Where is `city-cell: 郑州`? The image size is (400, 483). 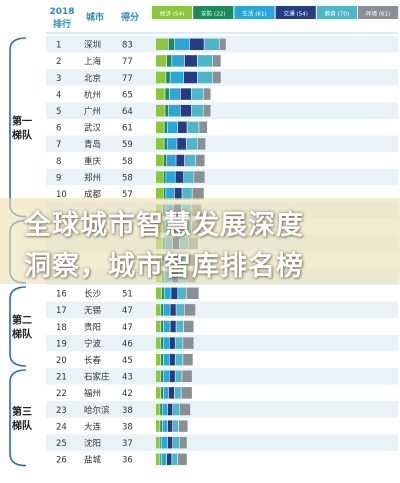
city-cell: 郑州 is located at coordinates (92, 177).